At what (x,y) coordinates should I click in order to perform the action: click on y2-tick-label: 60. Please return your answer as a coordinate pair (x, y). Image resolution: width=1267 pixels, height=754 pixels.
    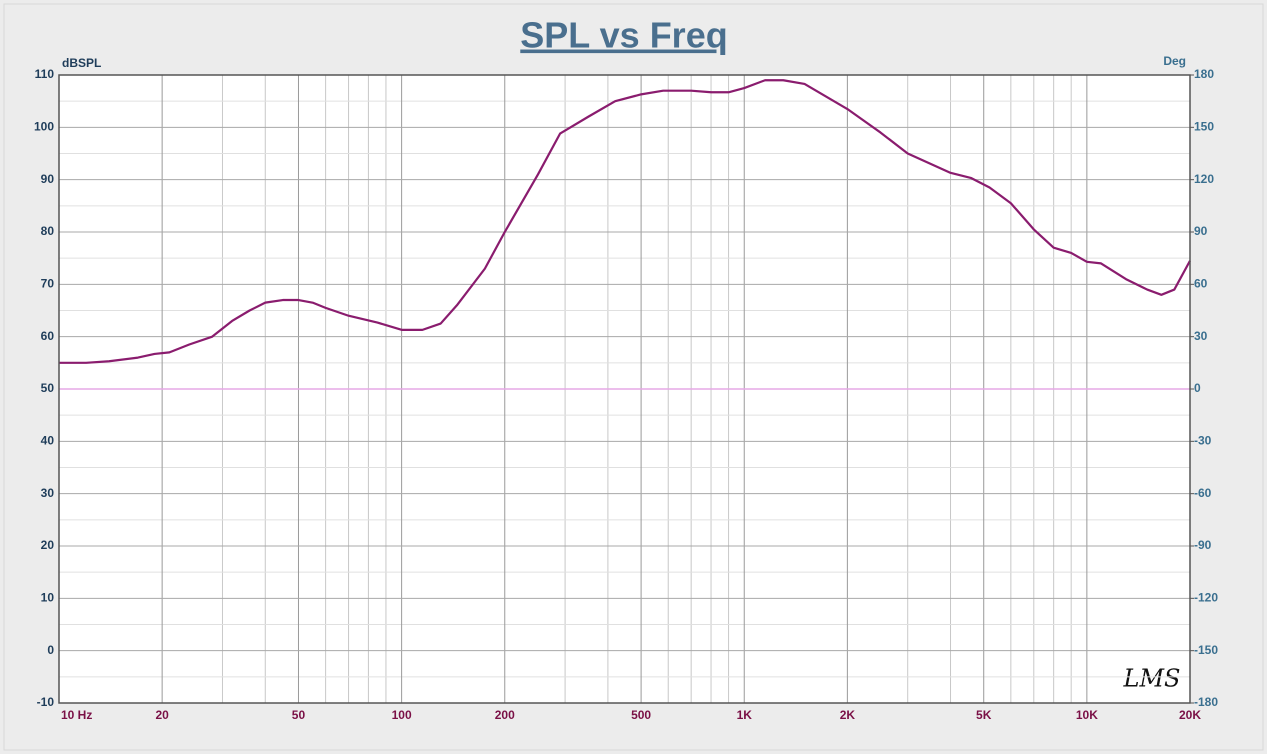
    Looking at the image, I should click on (1201, 284).